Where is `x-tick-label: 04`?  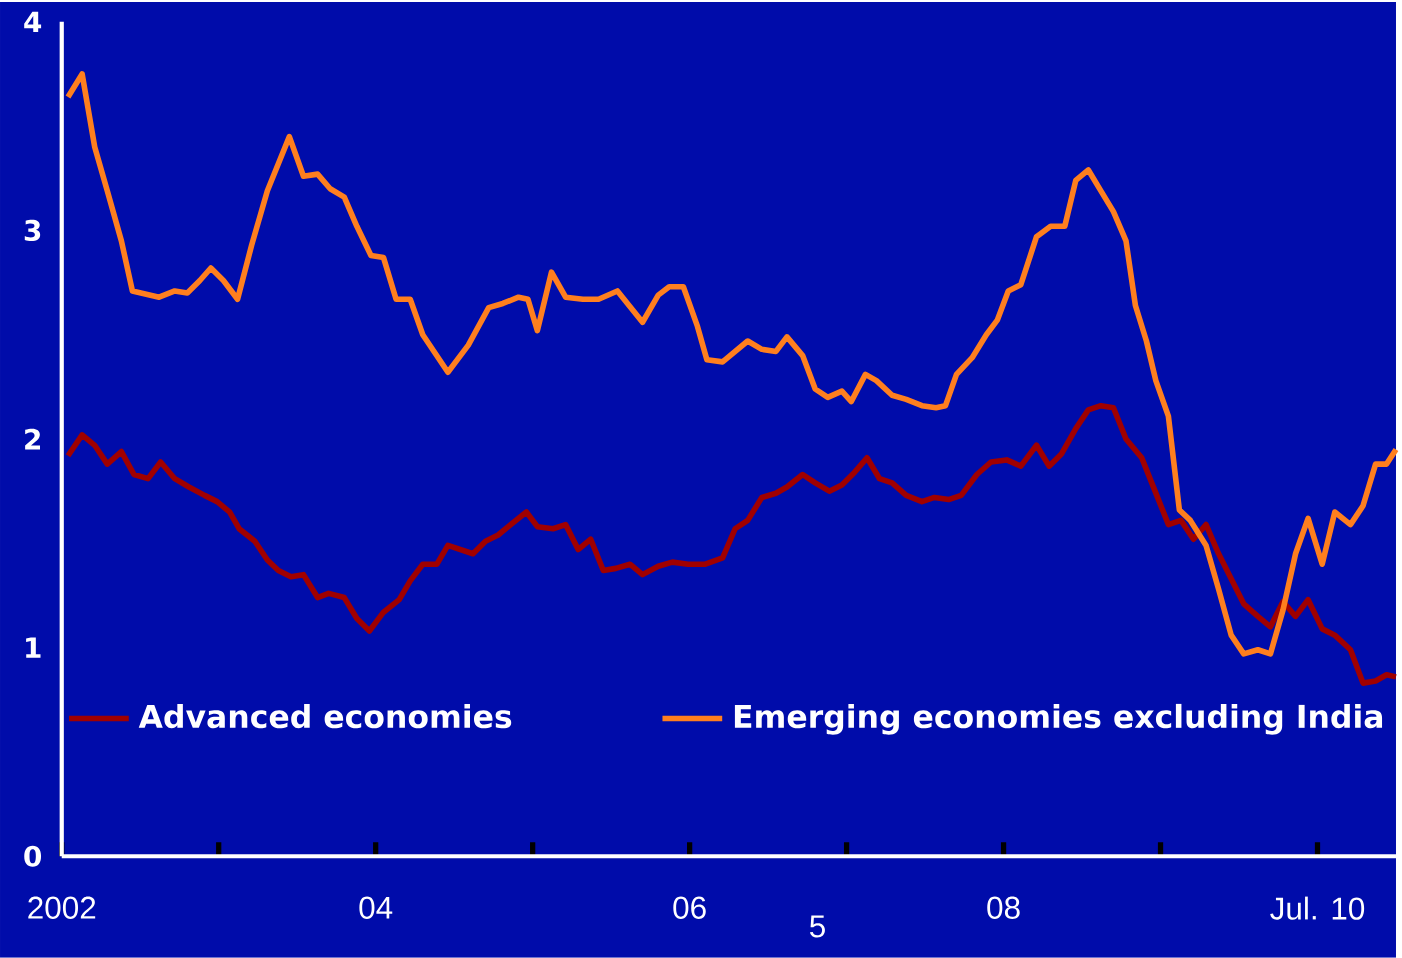 x-tick-label: 04 is located at coordinates (376, 908).